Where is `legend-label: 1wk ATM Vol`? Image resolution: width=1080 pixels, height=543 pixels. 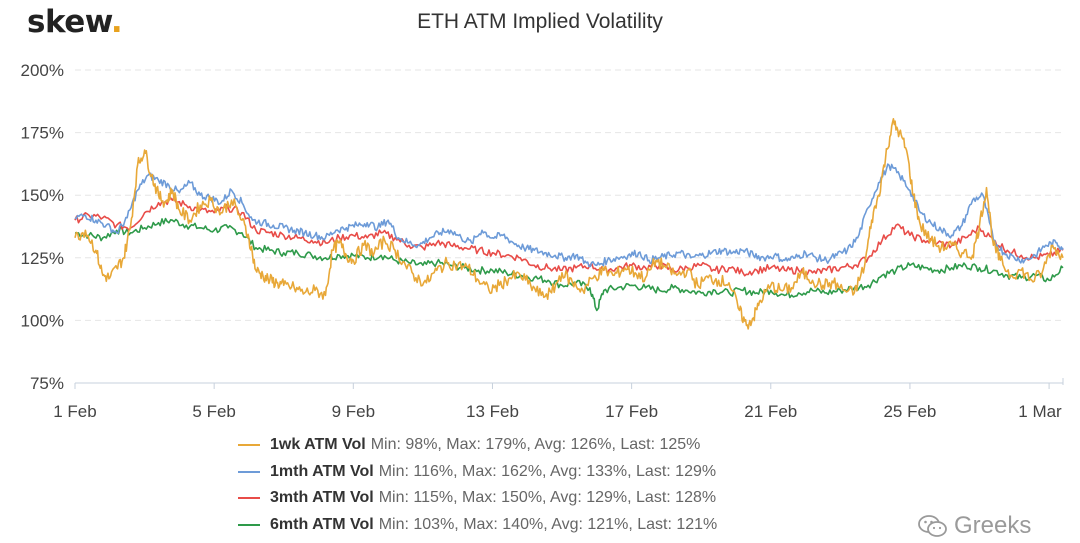
legend-label: 1wk ATM Vol is located at coordinates (318, 445).